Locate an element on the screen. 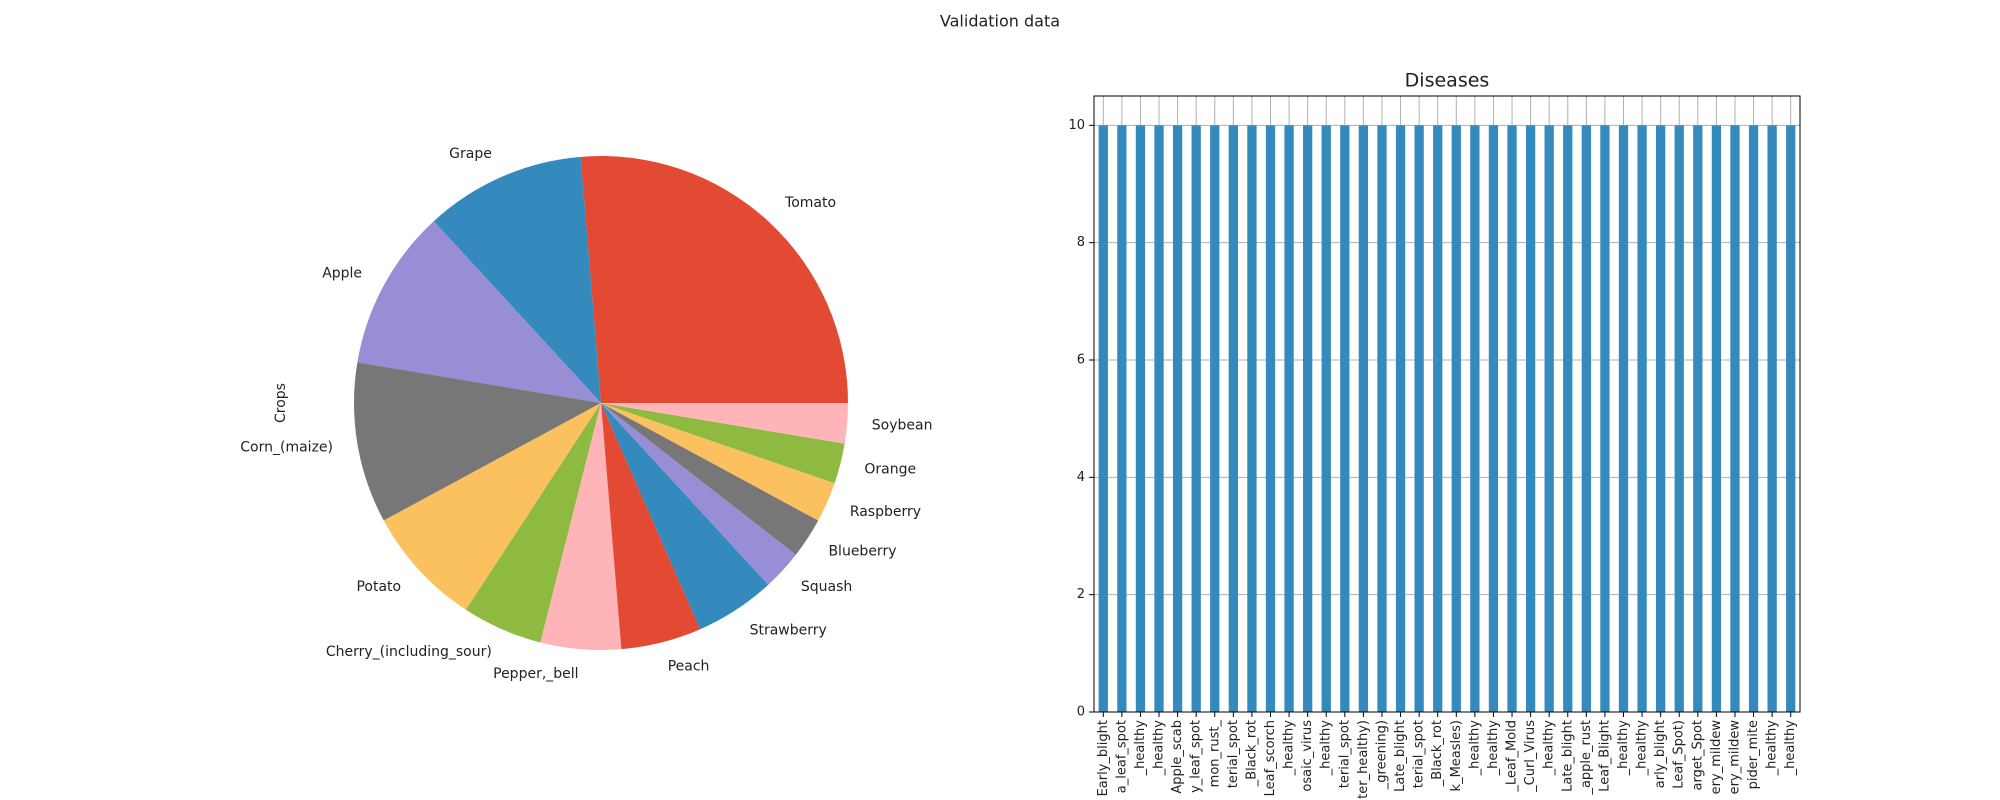  x-tick-label: pider_mite is located at coordinates (1753, 754).